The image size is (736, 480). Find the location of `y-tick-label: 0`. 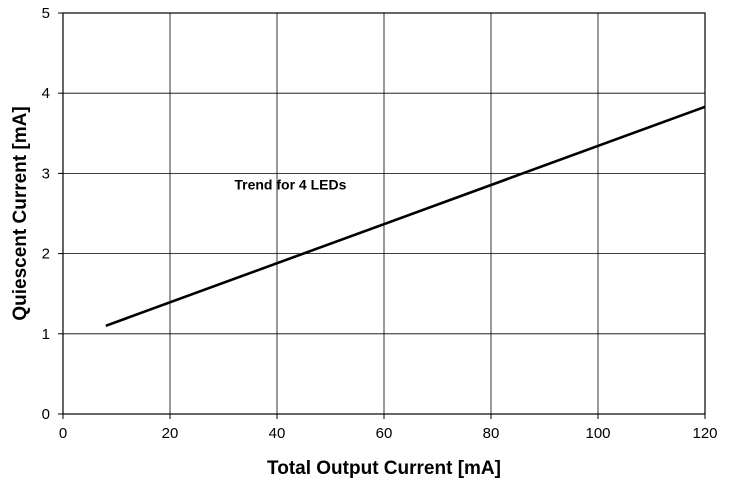

y-tick-label: 0 is located at coordinates (46, 414).